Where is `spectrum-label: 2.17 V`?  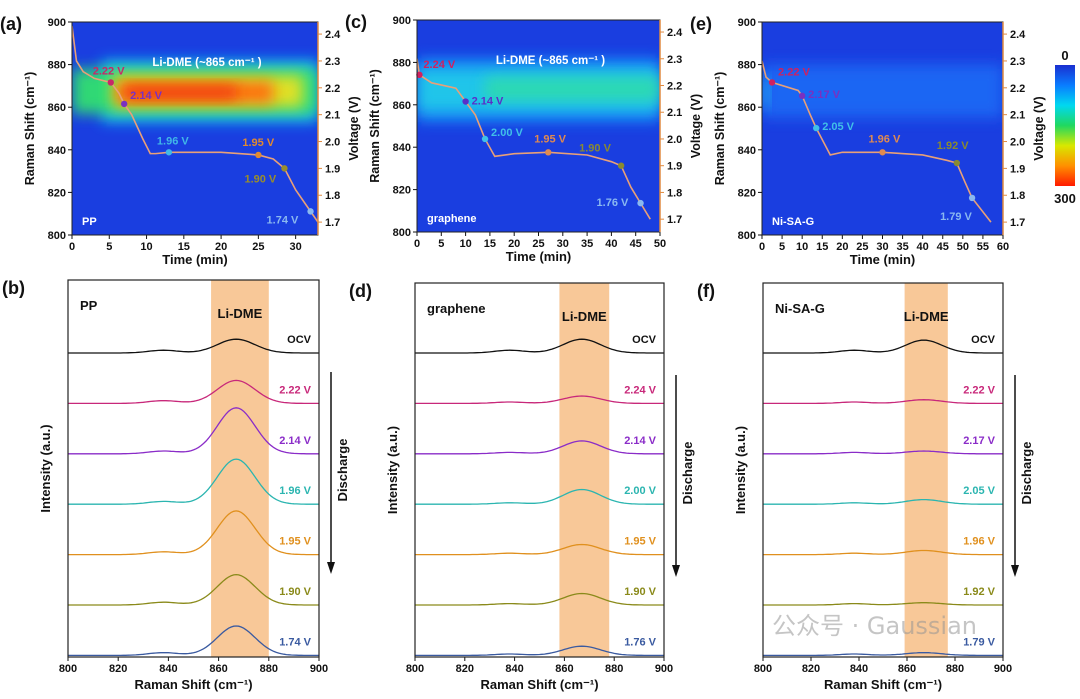 spectrum-label: 2.17 V is located at coordinates (979, 441).